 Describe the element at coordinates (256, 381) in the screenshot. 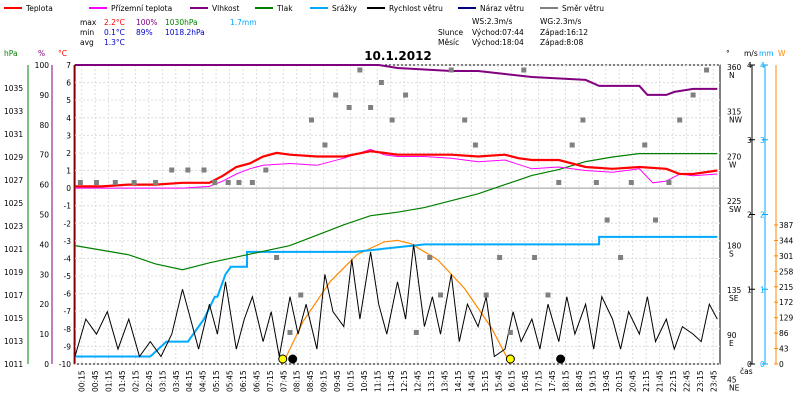

I see `time-tick: 06:45` at that location.